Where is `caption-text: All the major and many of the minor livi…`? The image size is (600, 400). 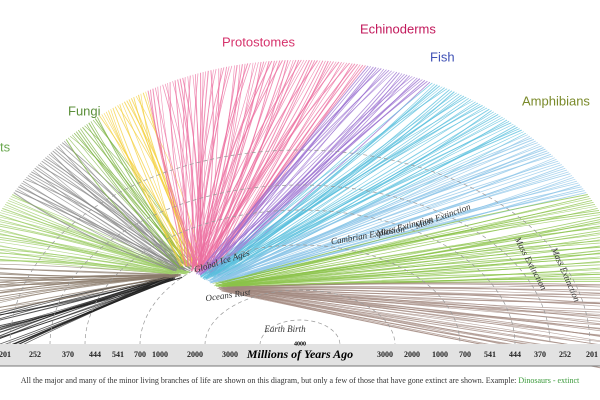
caption-text: All the major and many of the minor livi… is located at coordinates (269, 380).